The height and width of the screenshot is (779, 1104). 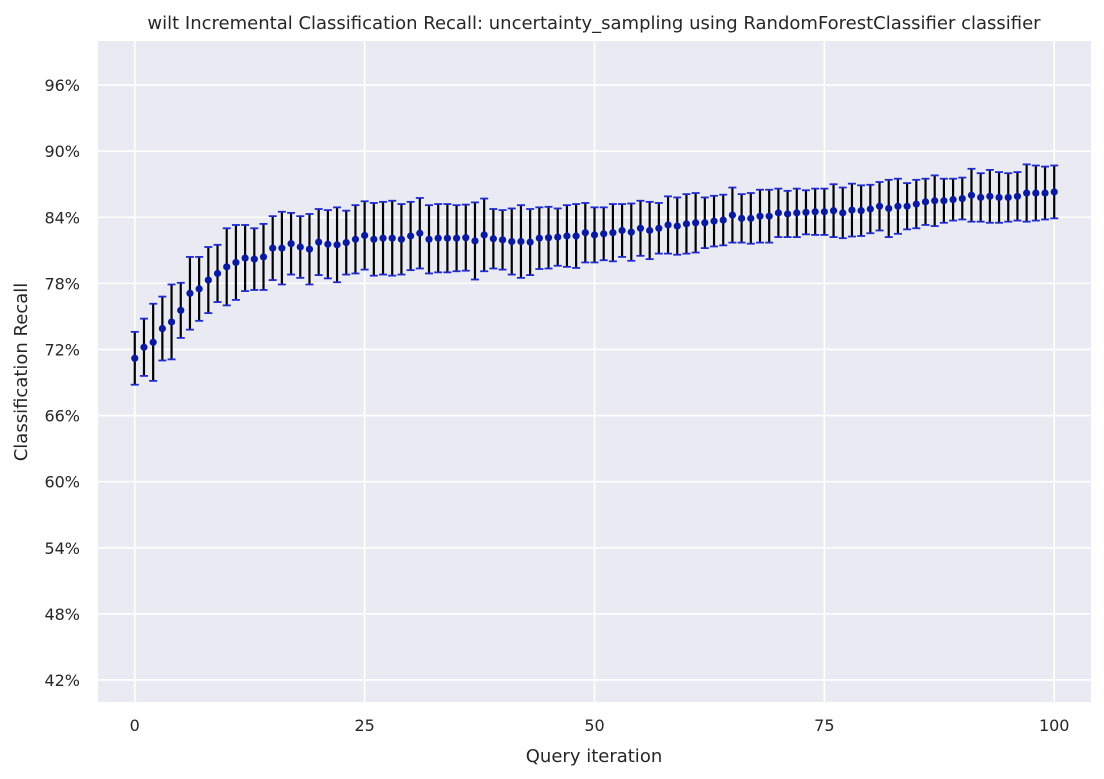 What do you see at coordinates (21, 372) in the screenshot?
I see `y-axis-label: Classification Recall` at bounding box center [21, 372].